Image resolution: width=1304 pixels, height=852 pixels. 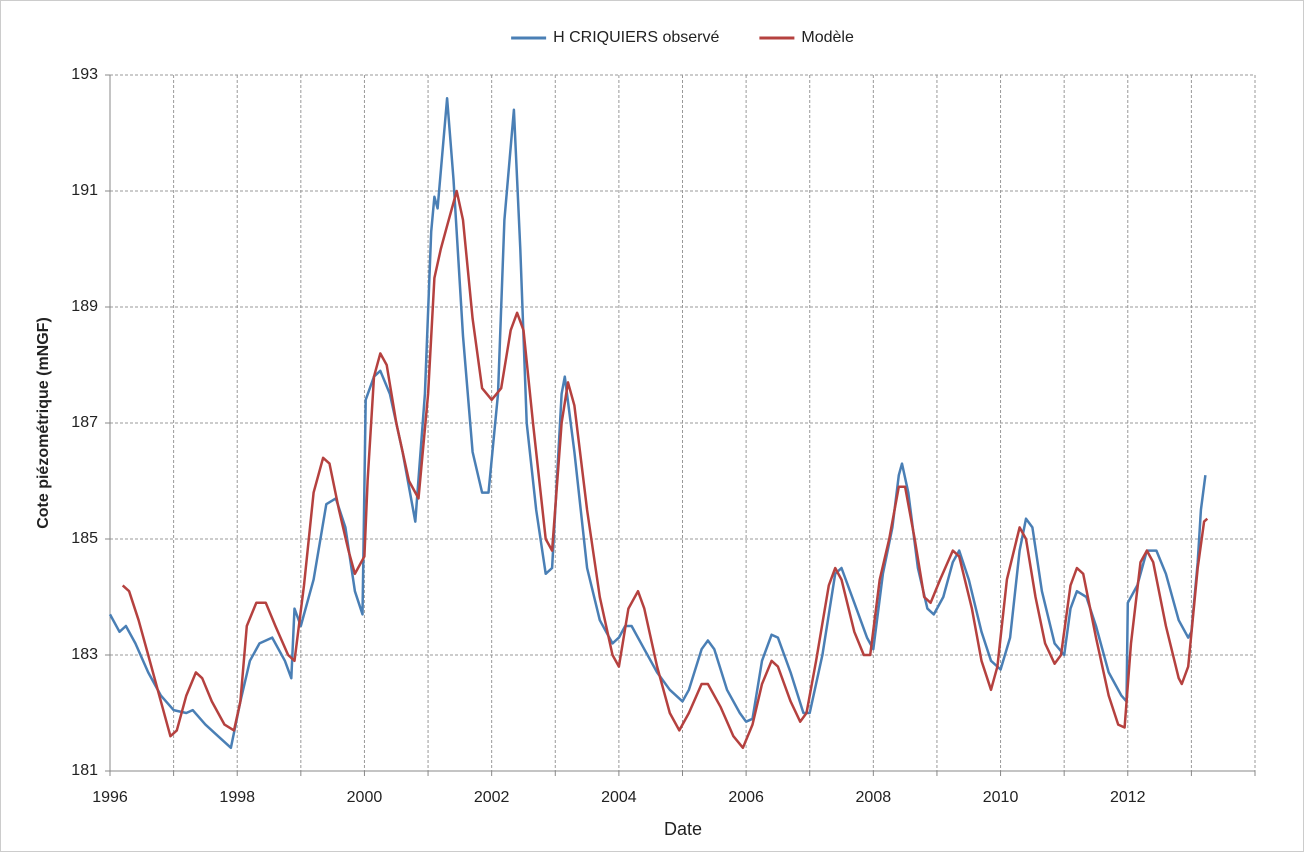 What do you see at coordinates (492, 797) in the screenshot?
I see `x-tick-label: 2002` at bounding box center [492, 797].